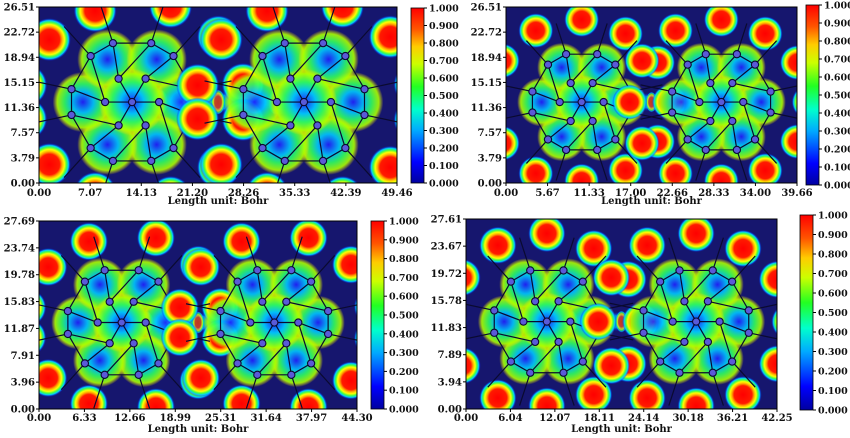 The height and width of the screenshot is (438, 850). I want to click on colorbar-tick-label: 0.300, so click(404, 353).